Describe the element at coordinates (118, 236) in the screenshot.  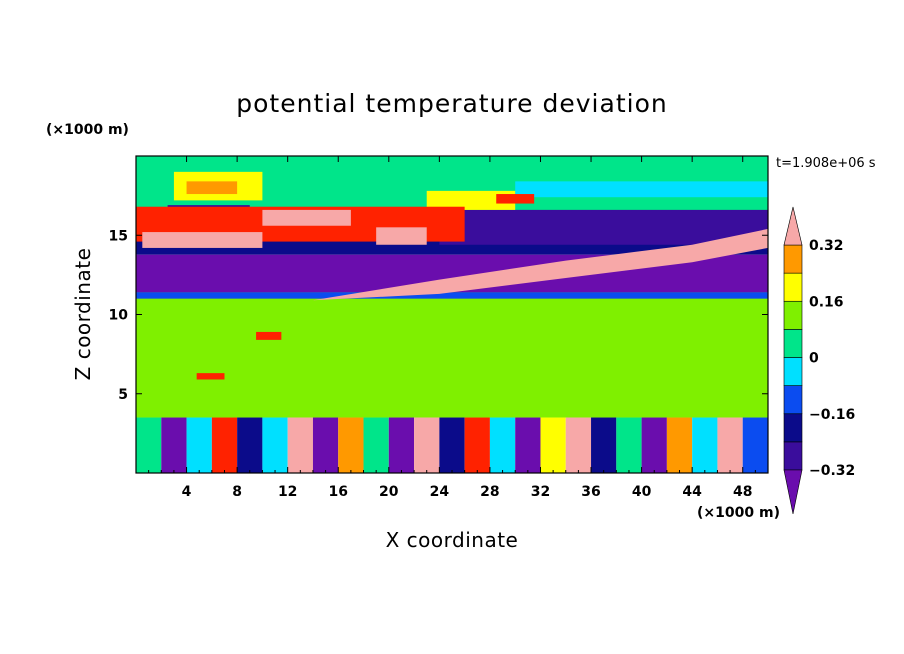
I see `y-tick-label: 15` at that location.